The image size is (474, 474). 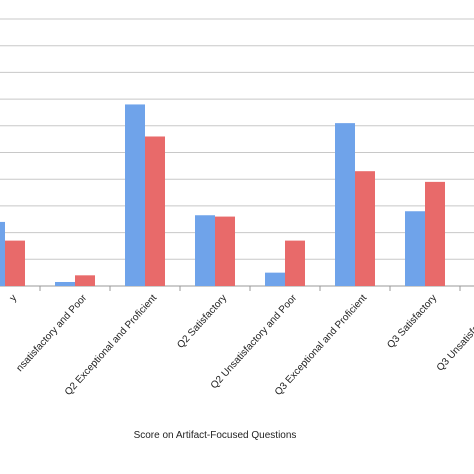 What do you see at coordinates (51, 333) in the screenshot?
I see `x-tick-label: nsatisfactory and Poor` at bounding box center [51, 333].